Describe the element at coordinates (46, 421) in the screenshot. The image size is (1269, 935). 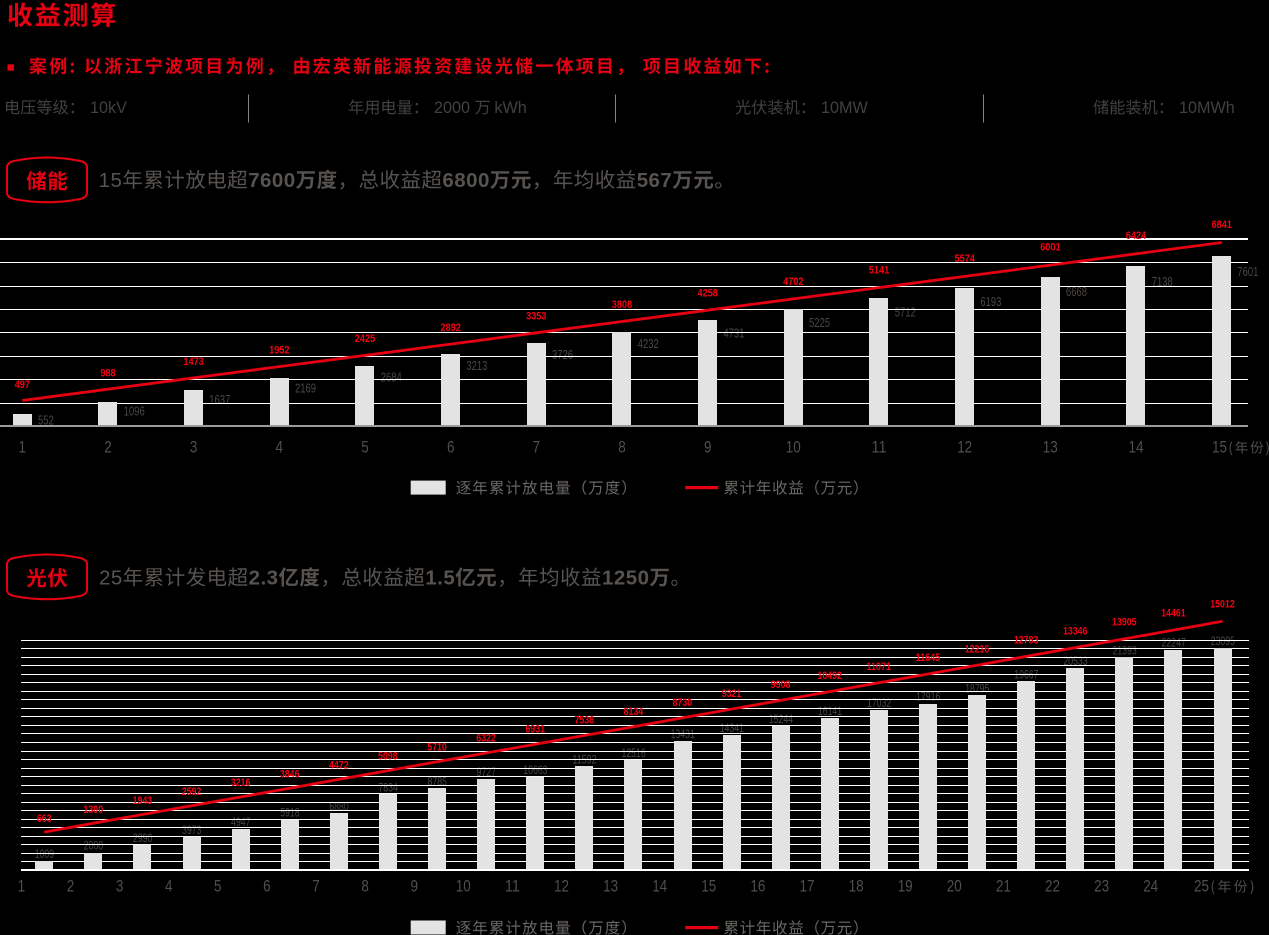
I see `svg-text: 552` at that location.